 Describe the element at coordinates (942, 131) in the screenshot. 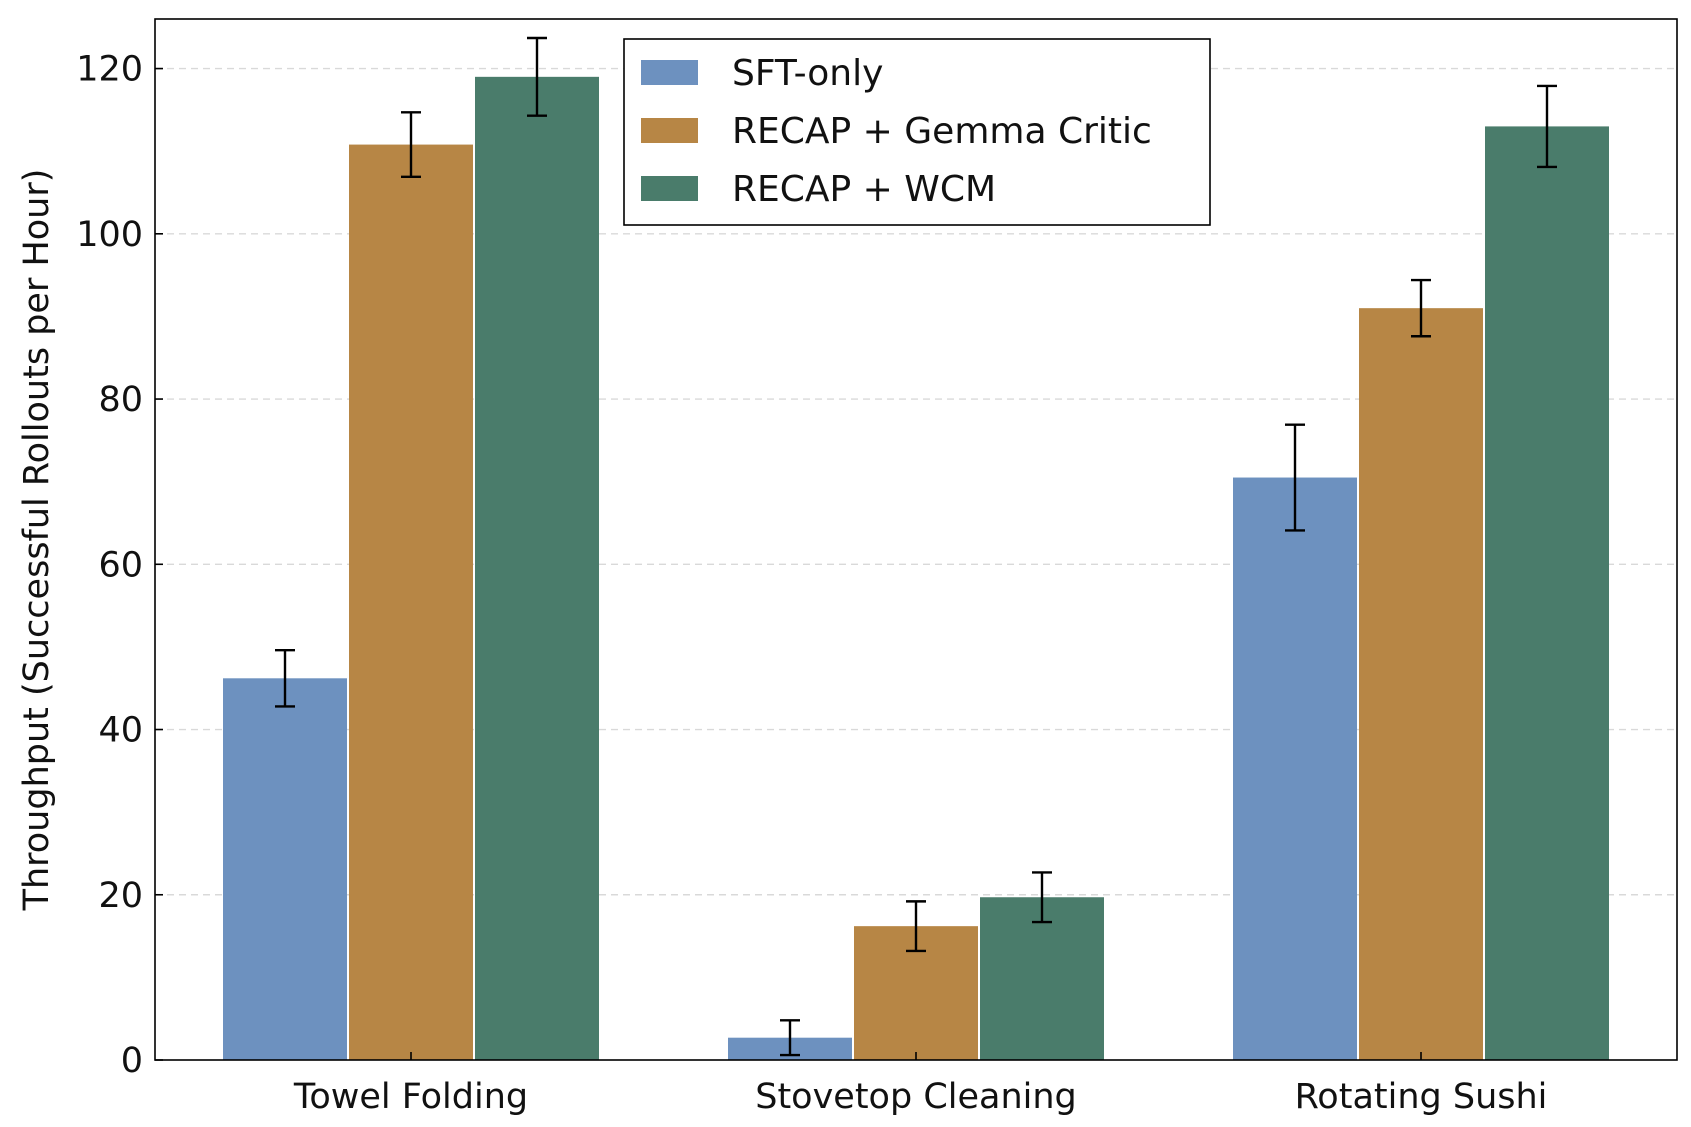

I see `legend-label: RECAP + Gemma Critic` at that location.